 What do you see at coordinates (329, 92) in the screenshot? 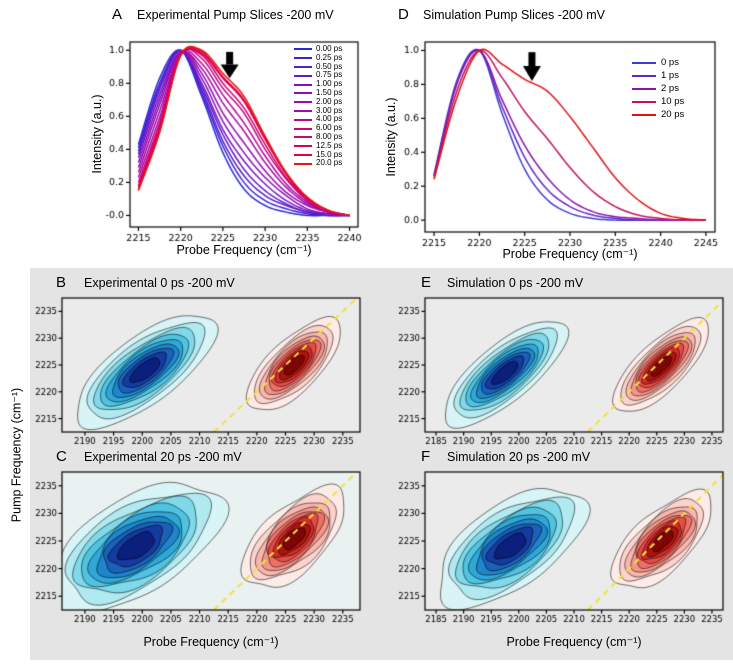
I see `legend-label: 1.50 ps` at bounding box center [329, 92].